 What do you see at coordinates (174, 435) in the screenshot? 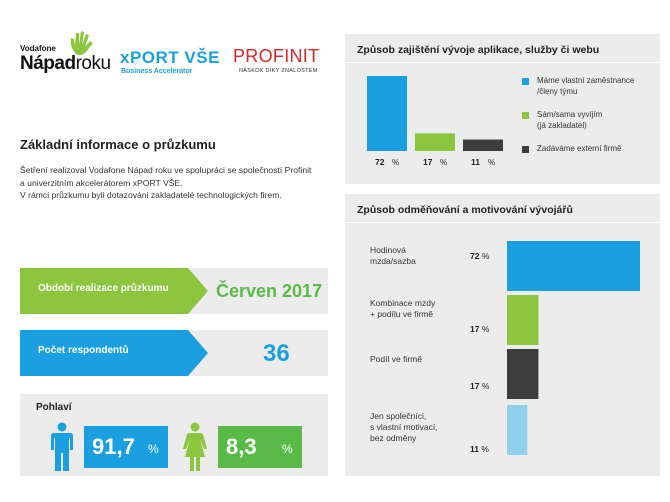
I see `gender-stat: Pohlaví 91,7 % 8,3 %` at bounding box center [174, 435].